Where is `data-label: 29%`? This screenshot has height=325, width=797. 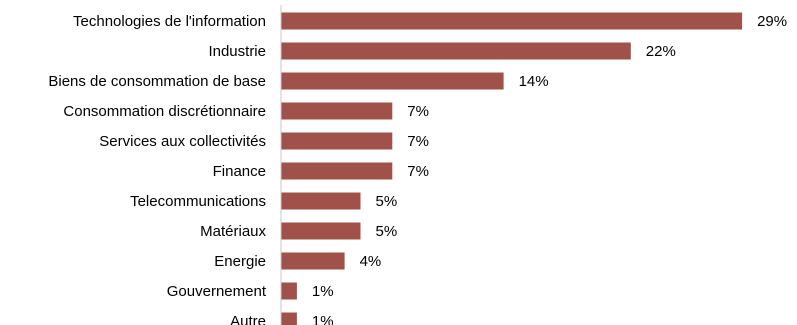
data-label: 29% is located at coordinates (772, 21).